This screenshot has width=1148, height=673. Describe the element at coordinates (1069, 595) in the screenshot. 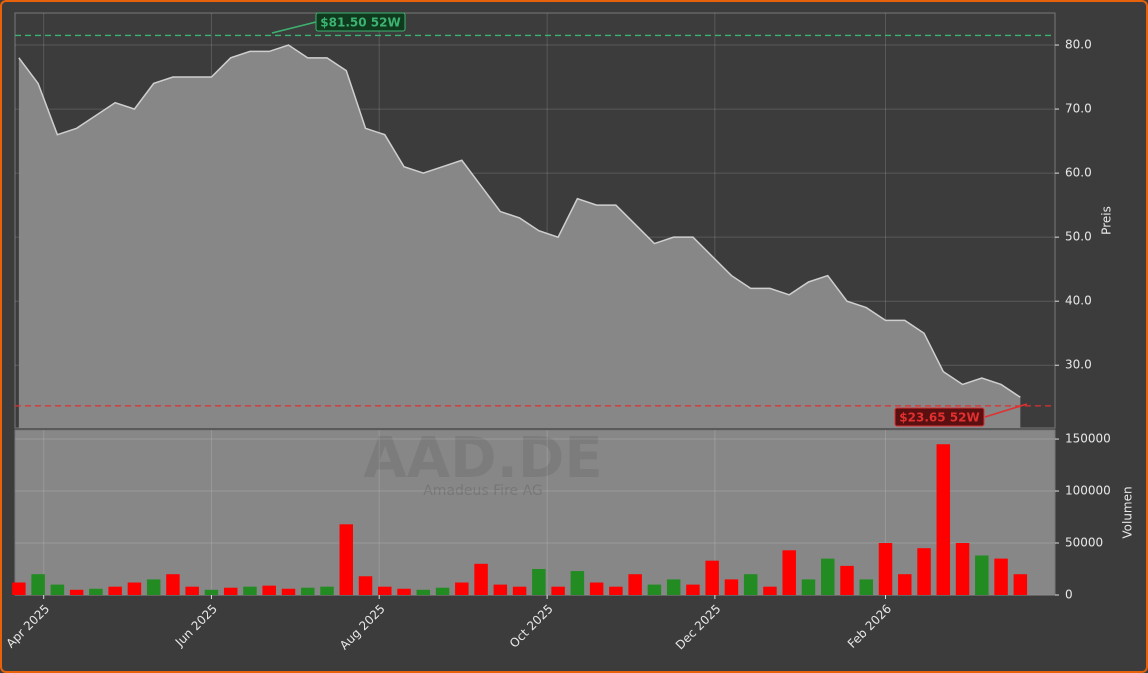

I see `y-tick-label: 0` at that location.